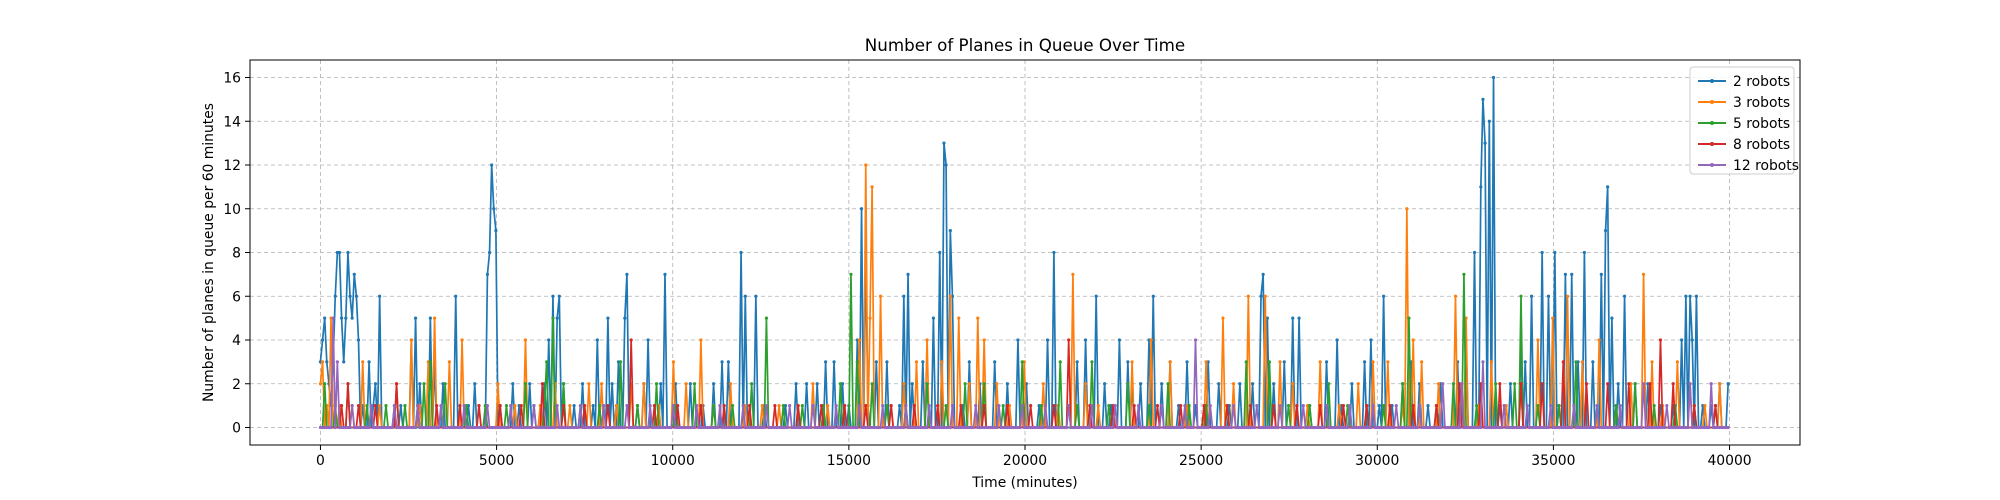 This screenshot has height=500, width=2000. I want to click on x-tick-label: 35000, so click(1553, 461).